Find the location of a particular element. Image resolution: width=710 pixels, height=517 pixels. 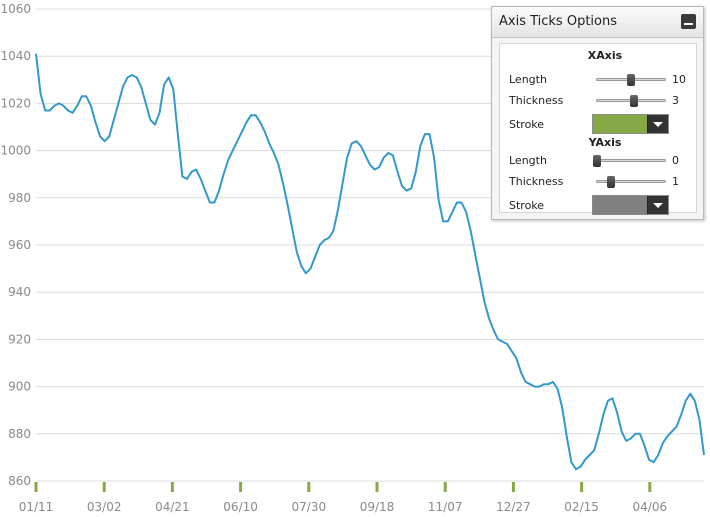

yaxis-thickness-label: Thickness is located at coordinates (536, 181).